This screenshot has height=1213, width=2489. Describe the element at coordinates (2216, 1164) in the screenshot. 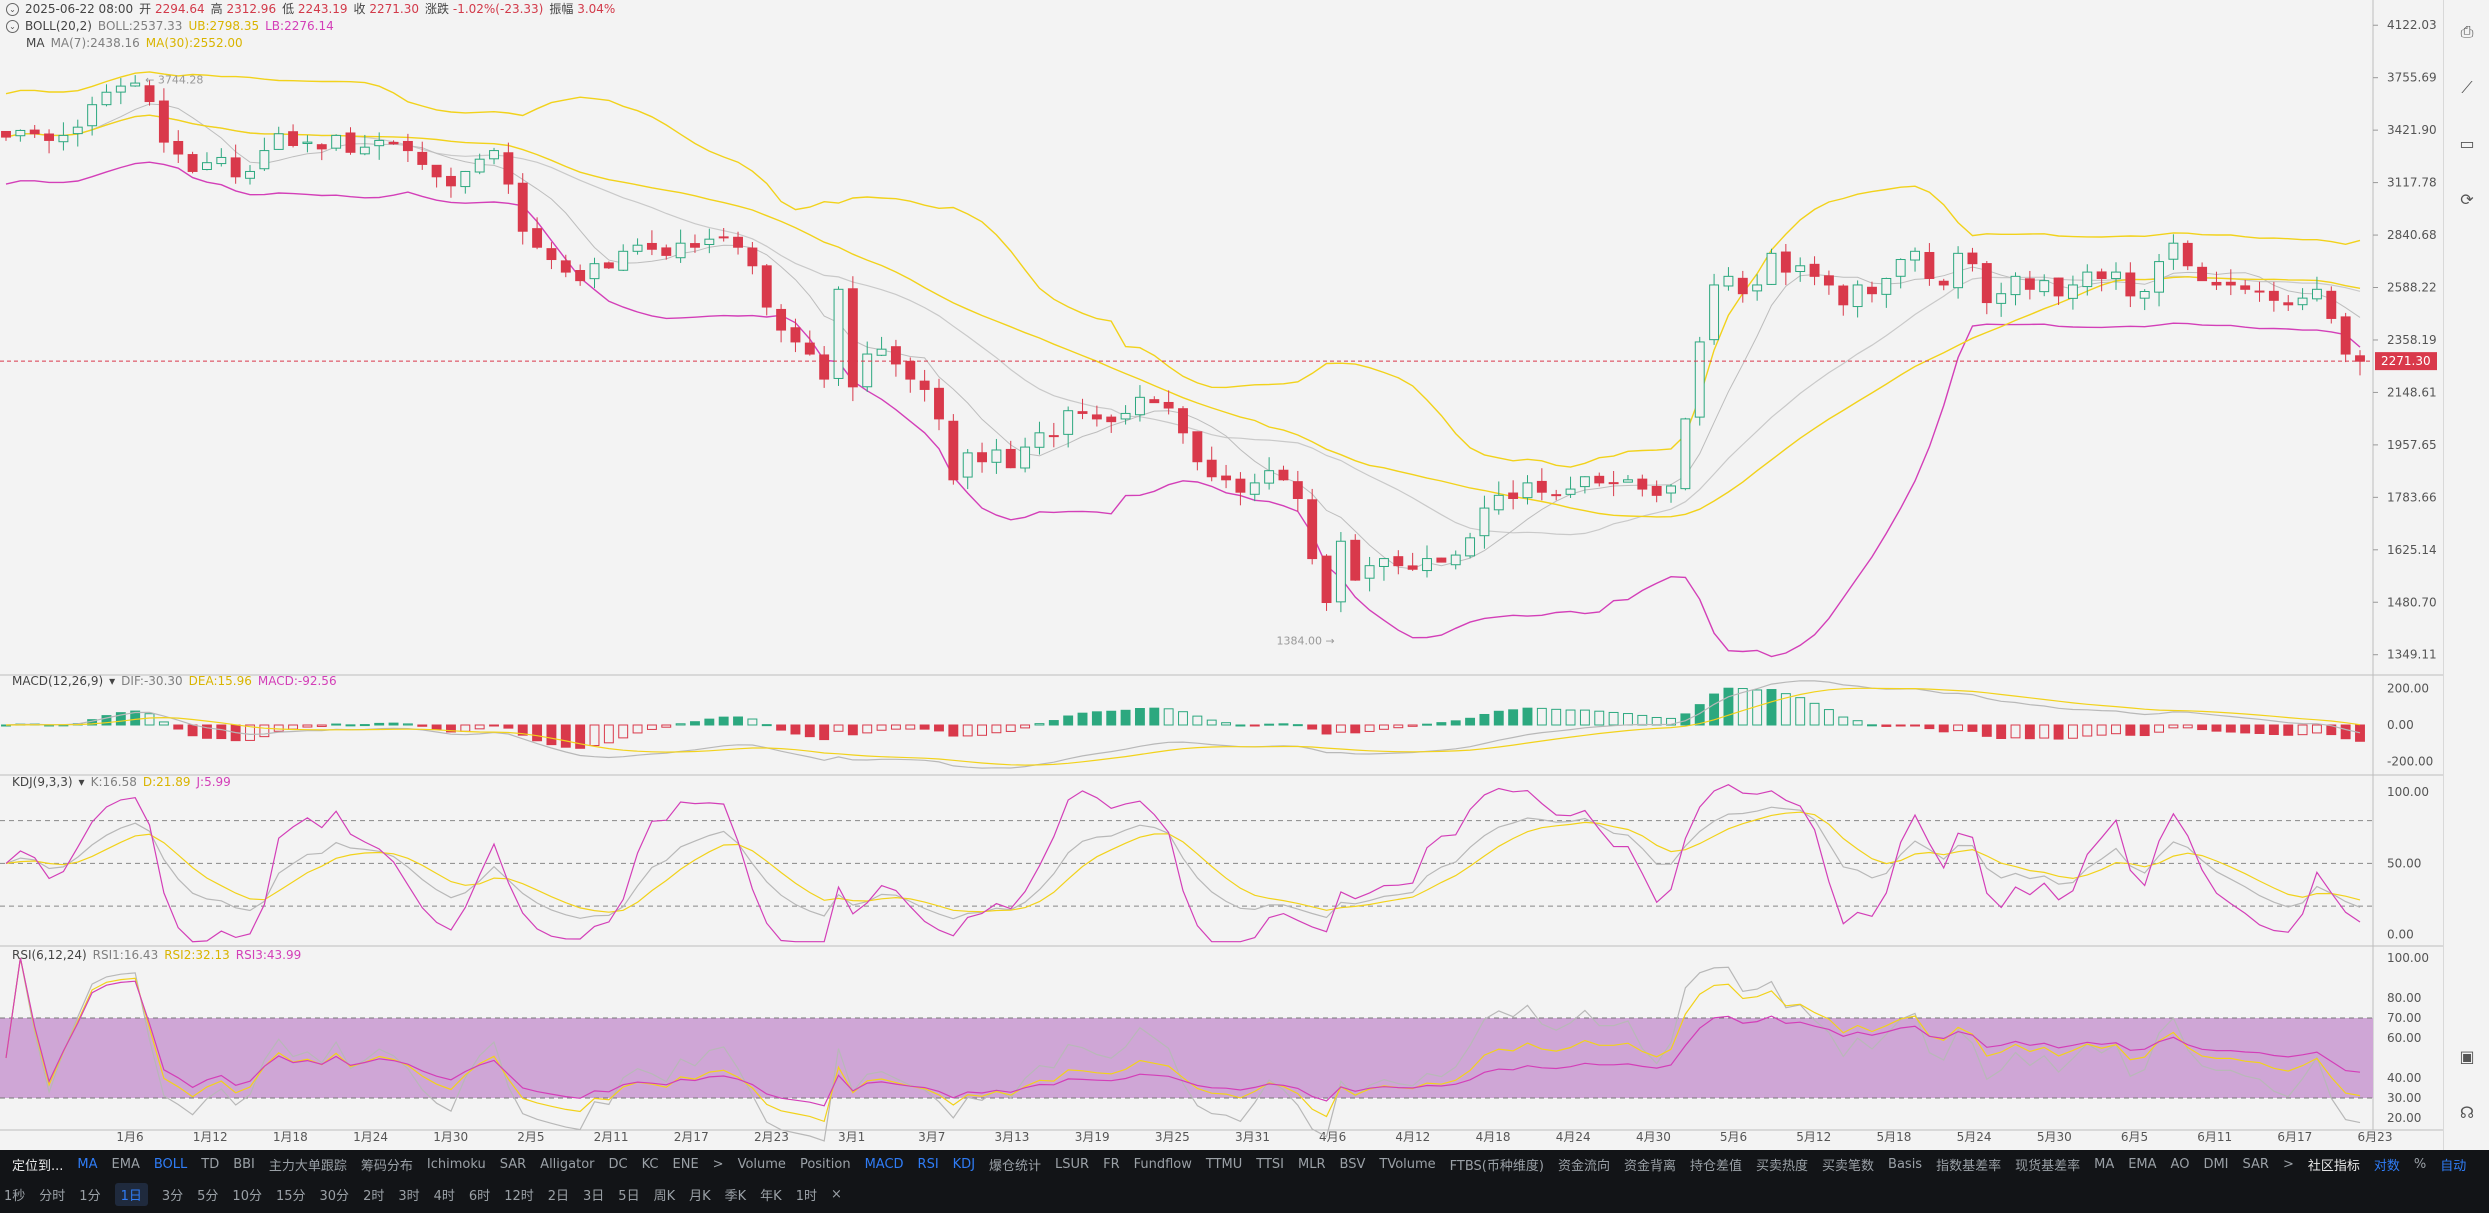

I see `toolbar-item-ind-41: DMI` at that location.